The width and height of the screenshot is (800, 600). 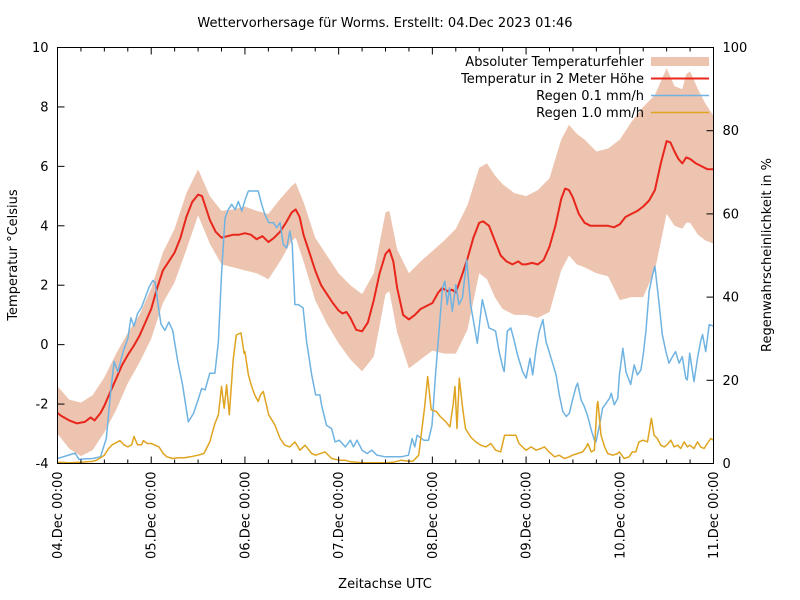 What do you see at coordinates (735, 48) in the screenshot?
I see `y-right-tick-label: 100` at bounding box center [735, 48].